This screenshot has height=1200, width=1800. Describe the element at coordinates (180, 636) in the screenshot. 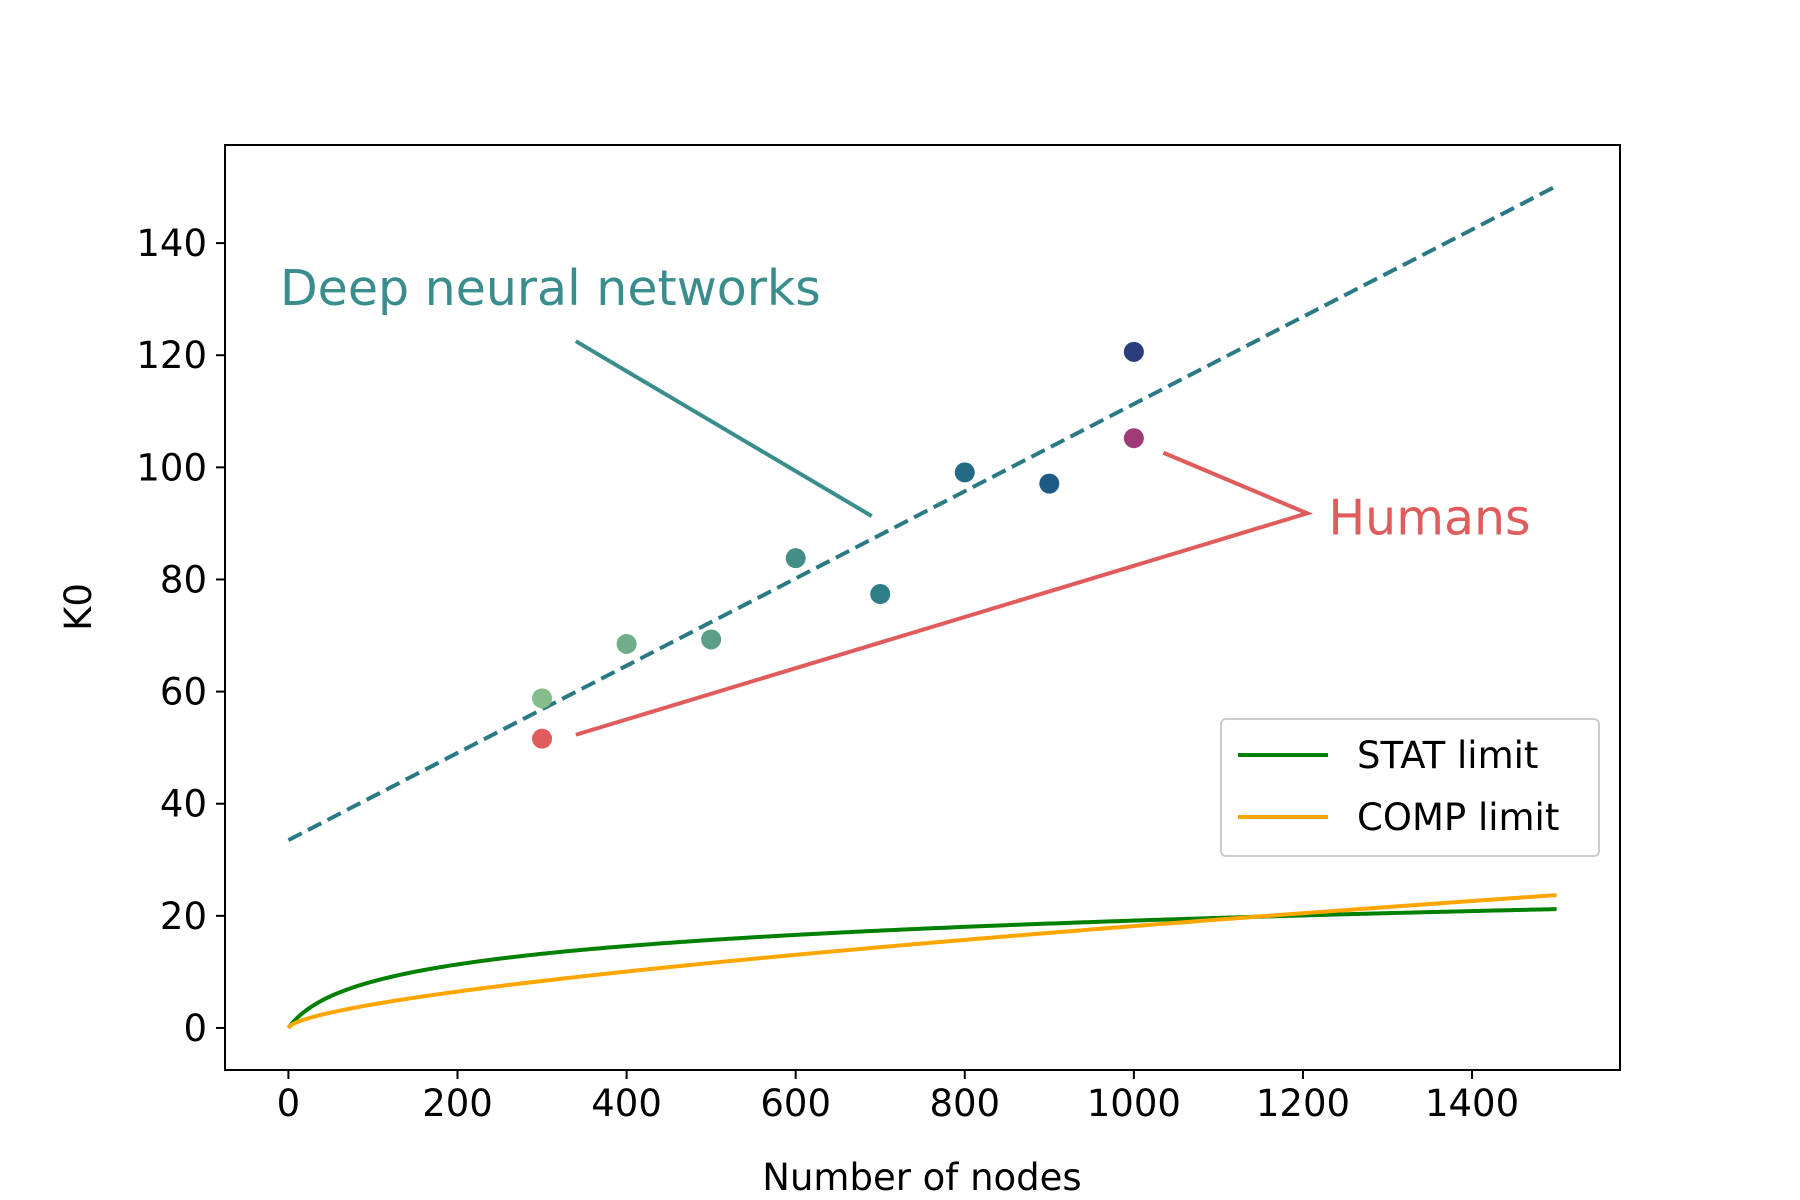

I see `y-axis: 0 20 40 60 80 100 120 140` at that location.